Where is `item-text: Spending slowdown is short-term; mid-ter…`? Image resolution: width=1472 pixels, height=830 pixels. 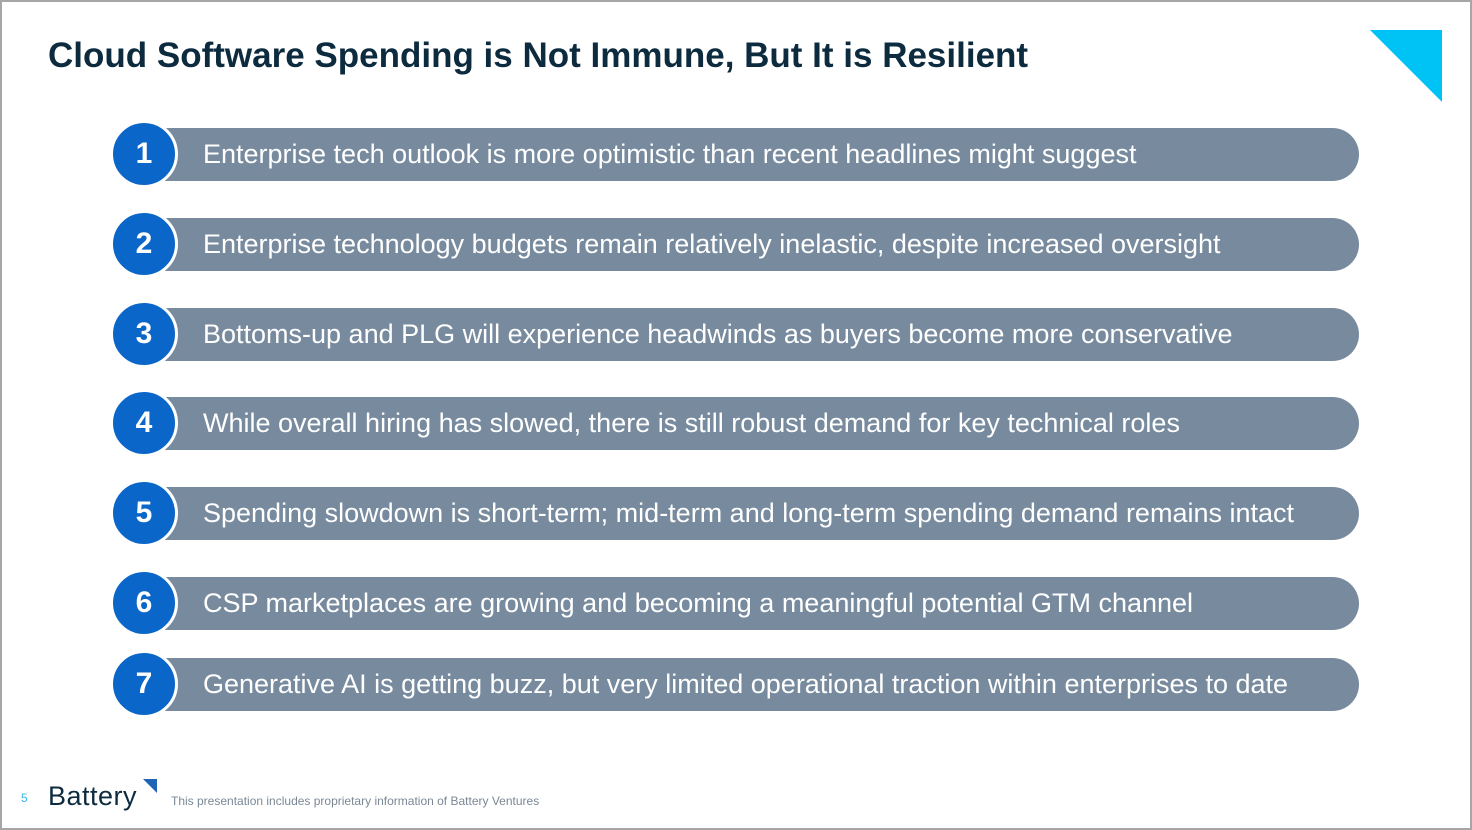
item-text: Spending slowdown is short-term; mid-ter… is located at coordinates (749, 513).